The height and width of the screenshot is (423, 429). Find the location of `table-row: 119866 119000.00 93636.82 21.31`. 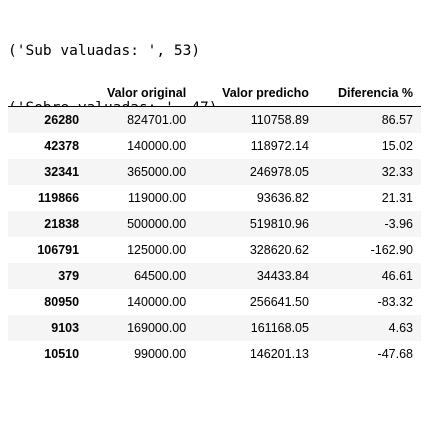

table-row: 119866 119000.00 93636.82 21.31 is located at coordinates (214, 197).